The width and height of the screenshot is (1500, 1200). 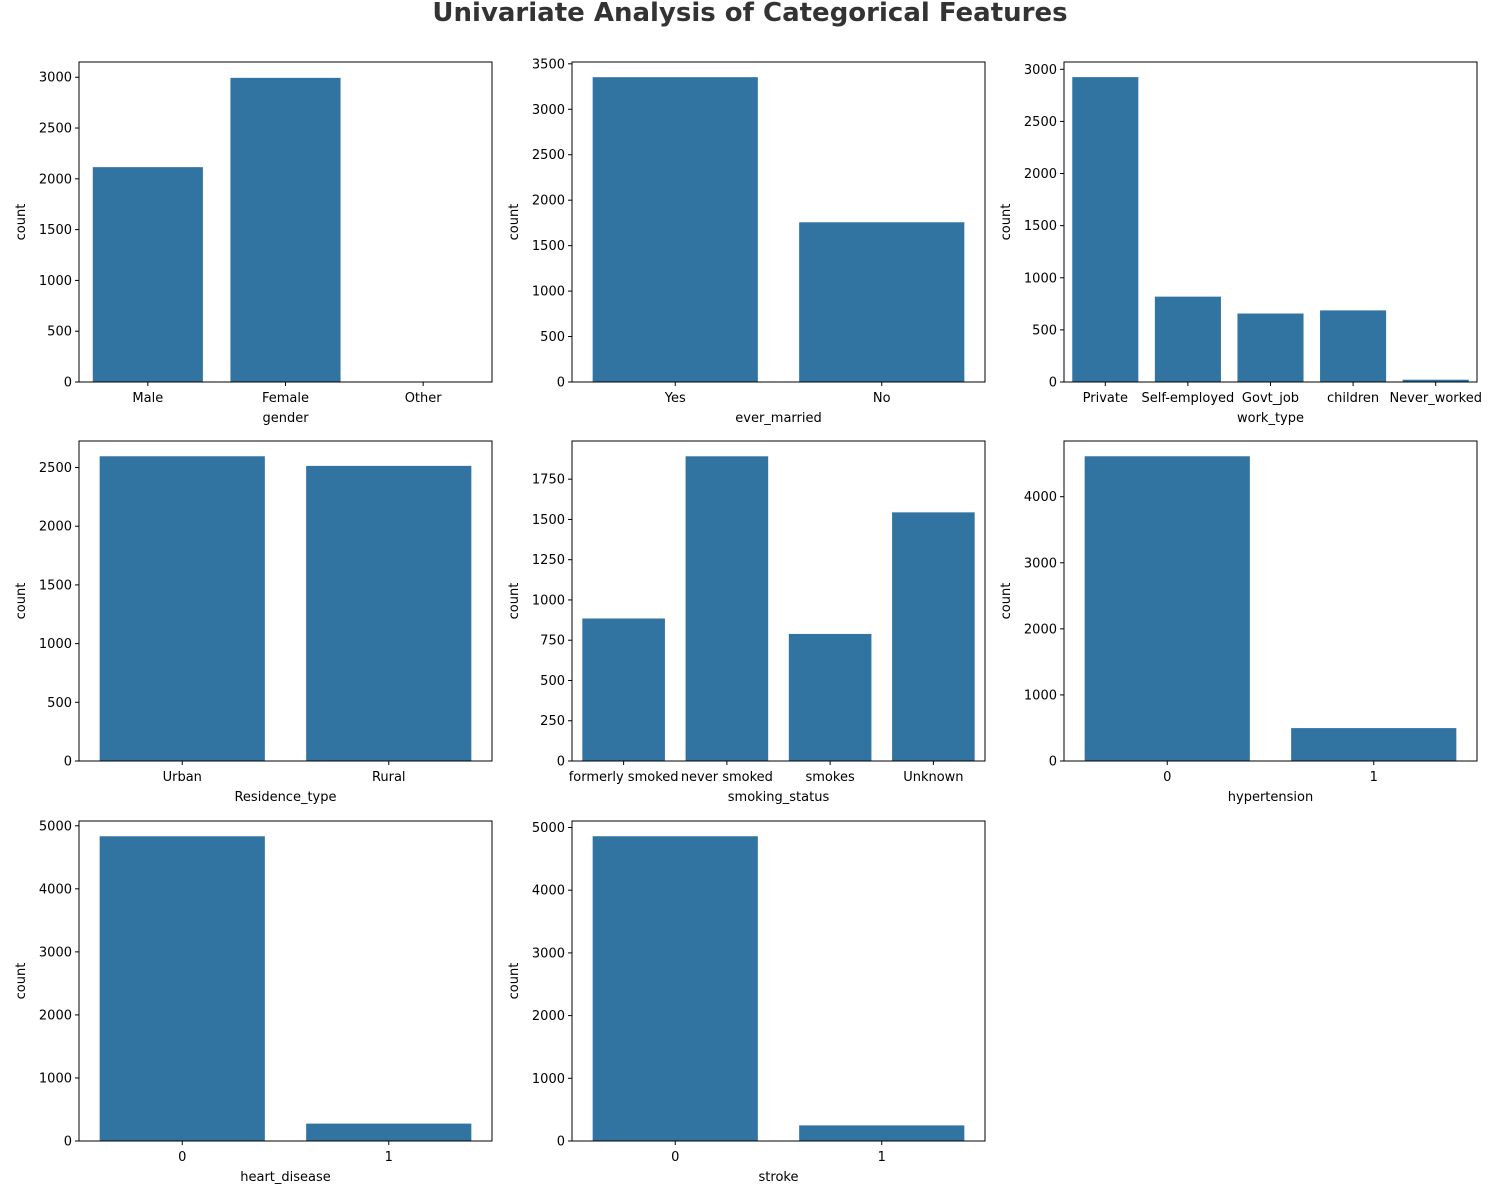 I want to click on x-tick-label: Private, so click(x=1105, y=398).